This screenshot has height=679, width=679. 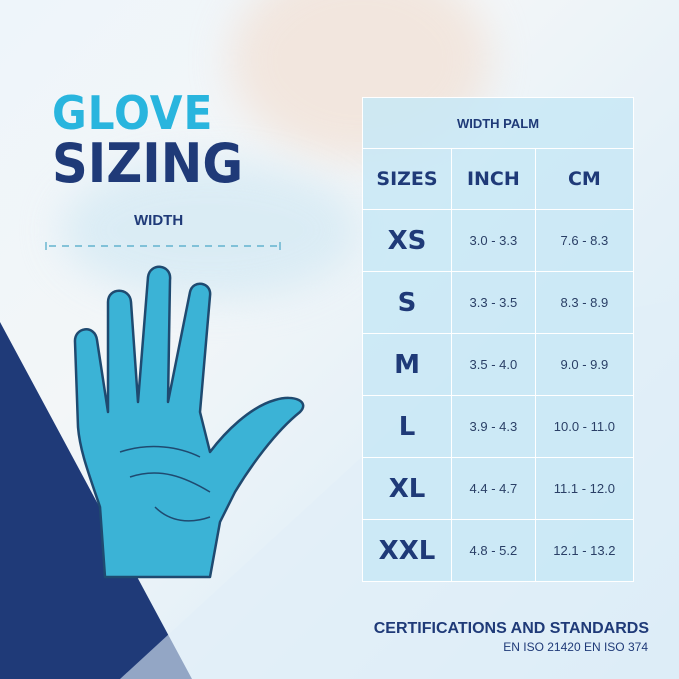 I want to click on table-row: S 3.3 - 3.5 8.3 - 8.9, so click(x=498, y=302).